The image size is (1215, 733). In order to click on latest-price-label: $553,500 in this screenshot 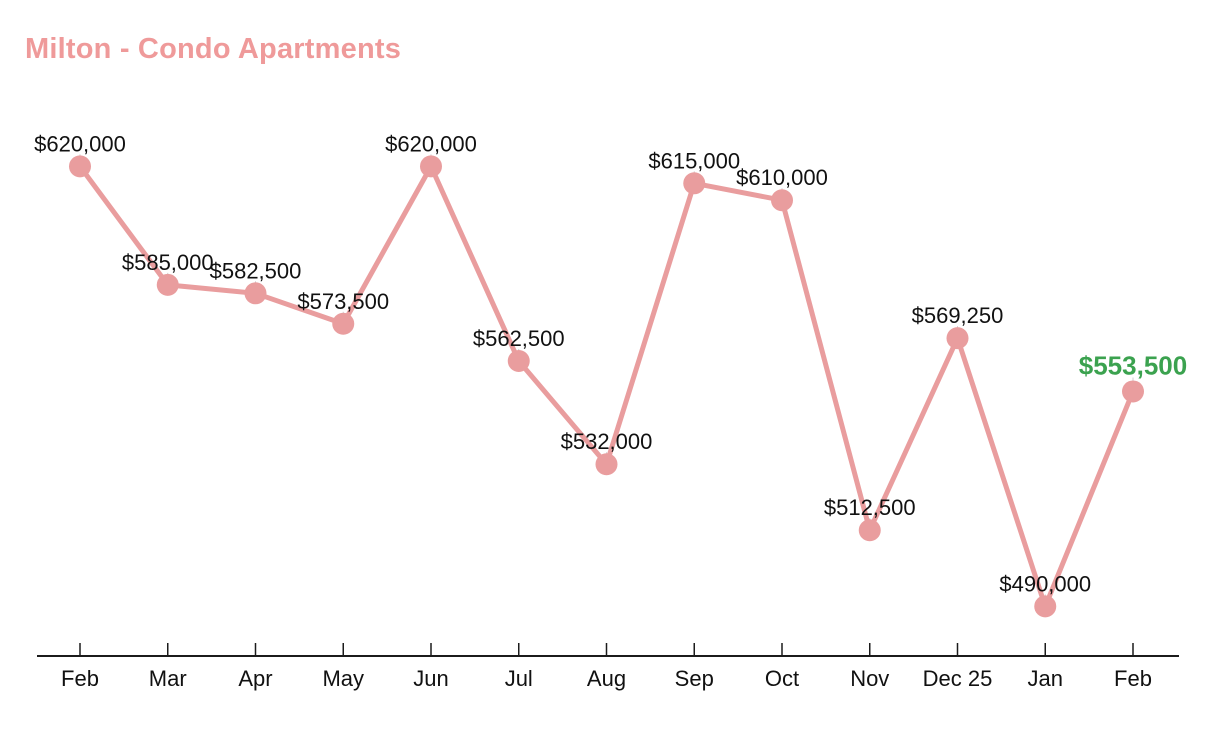, I will do `click(1133, 365)`.